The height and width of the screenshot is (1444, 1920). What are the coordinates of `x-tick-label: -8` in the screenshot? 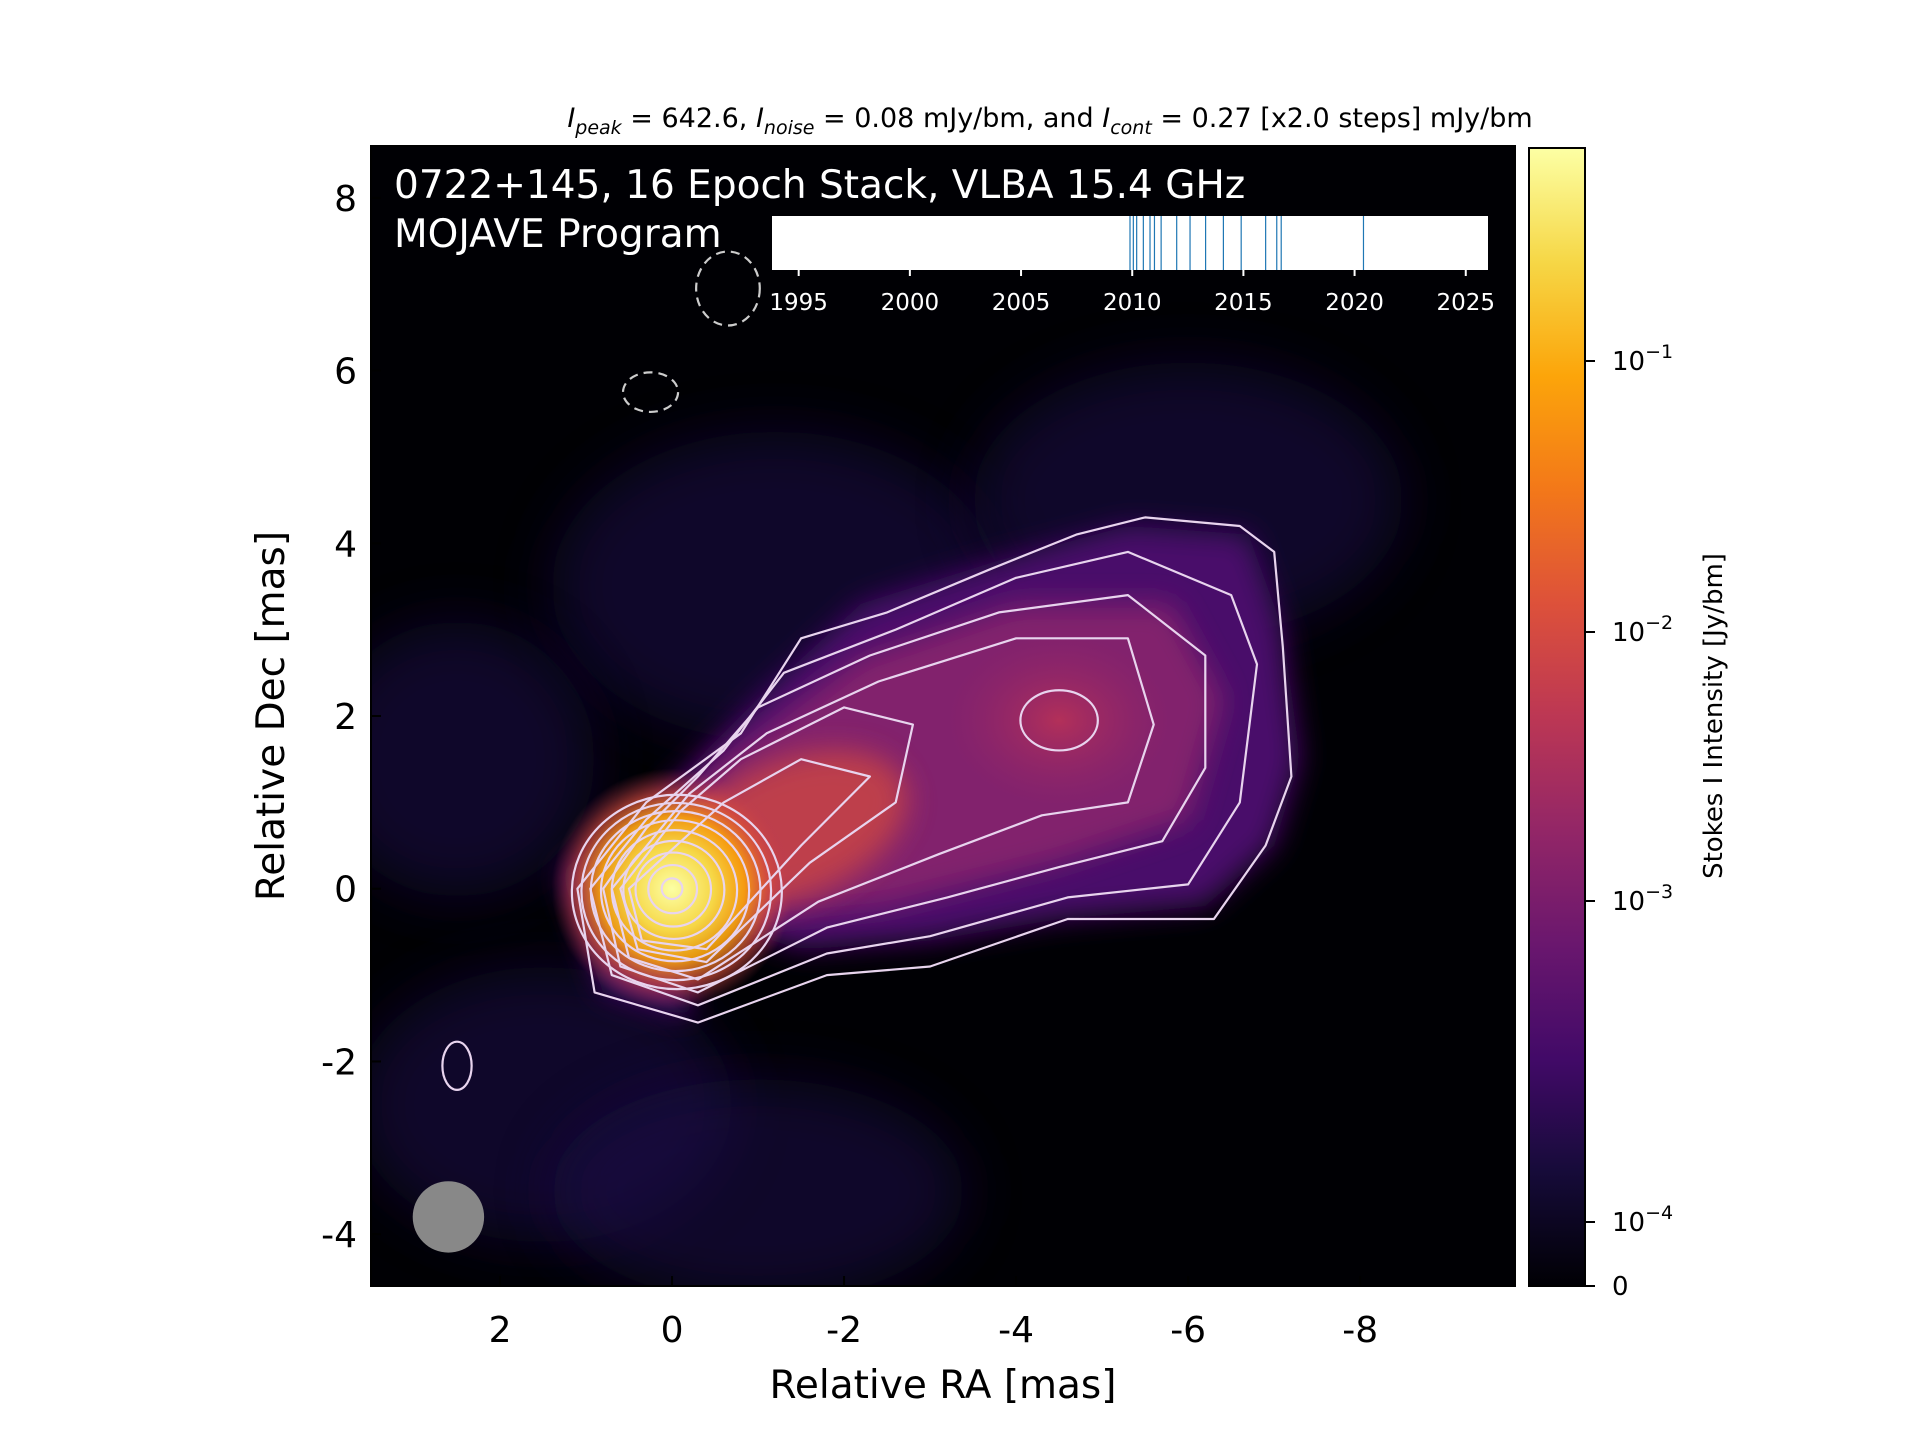 It's located at (1360, 1330).